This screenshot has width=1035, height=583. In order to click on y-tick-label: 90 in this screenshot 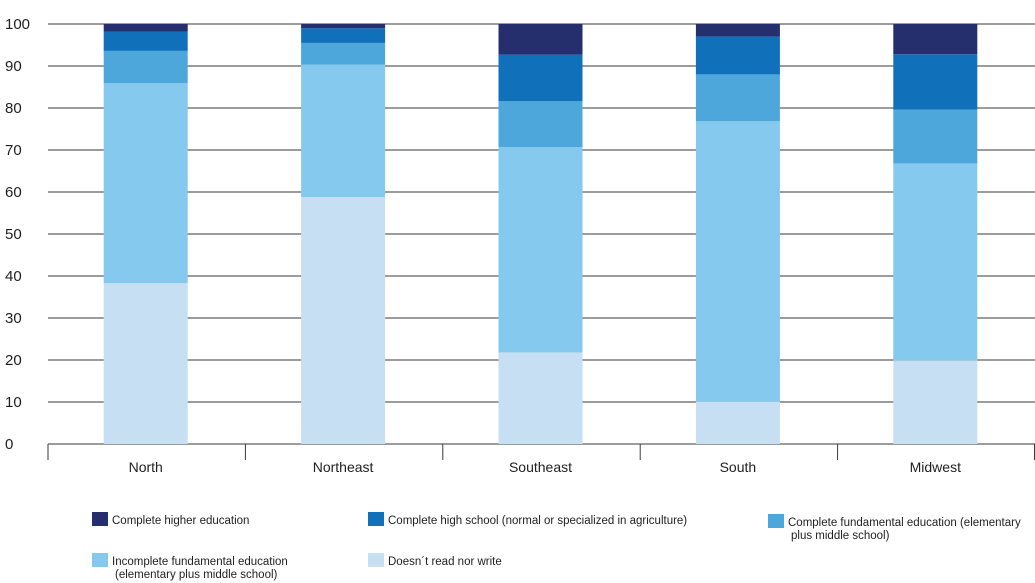, I will do `click(13, 66)`.